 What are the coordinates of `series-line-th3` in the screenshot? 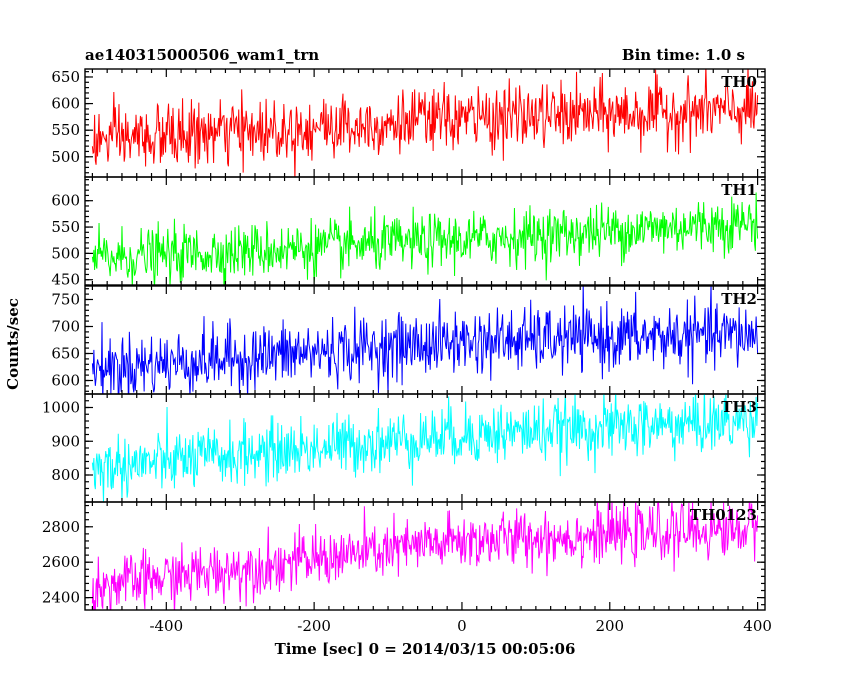 It's located at (425, 448).